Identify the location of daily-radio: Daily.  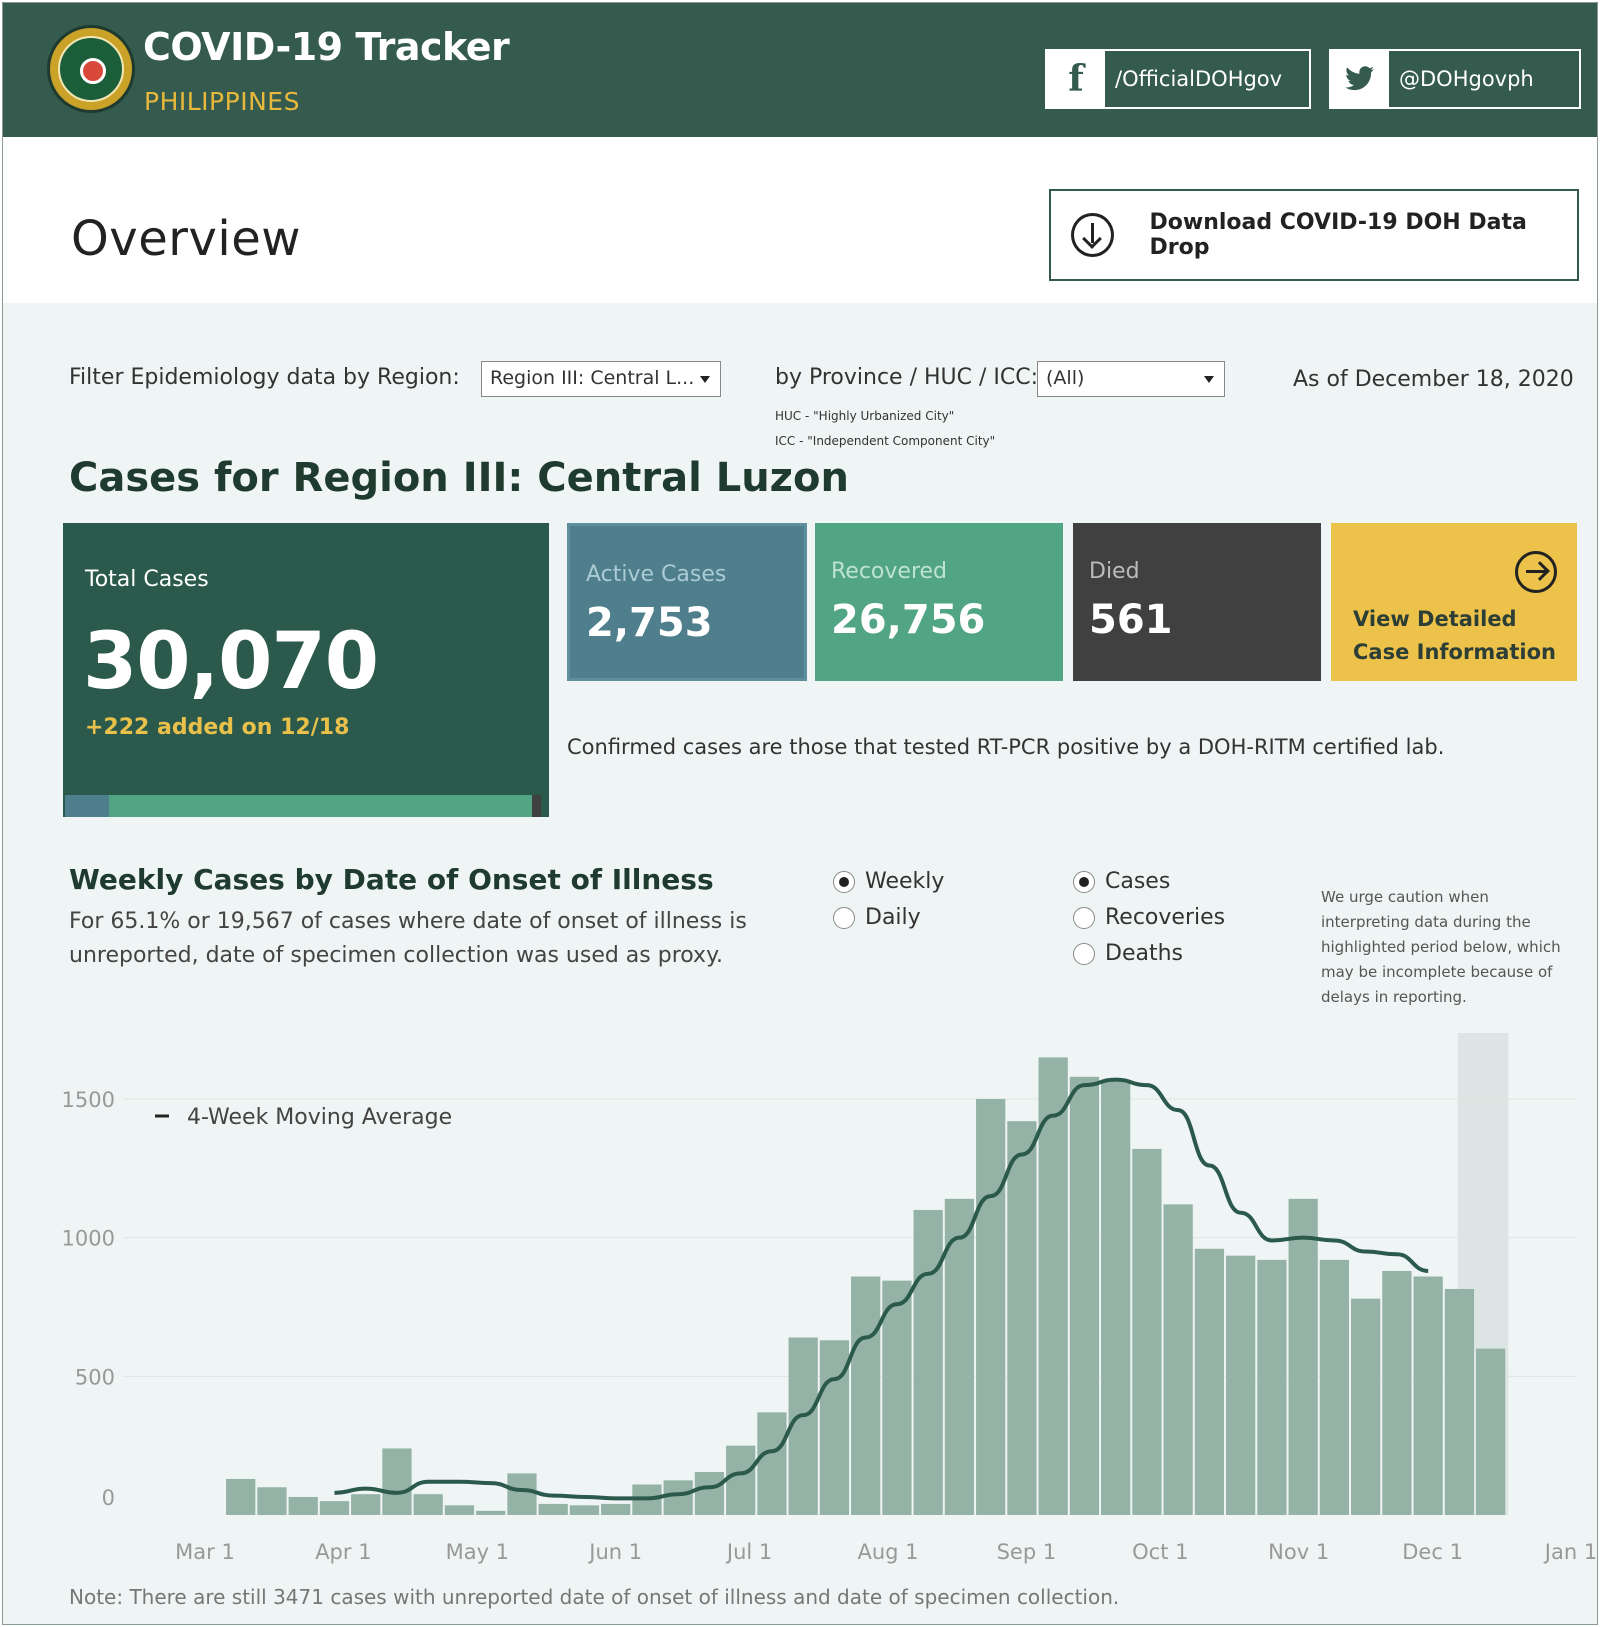
(877, 917).